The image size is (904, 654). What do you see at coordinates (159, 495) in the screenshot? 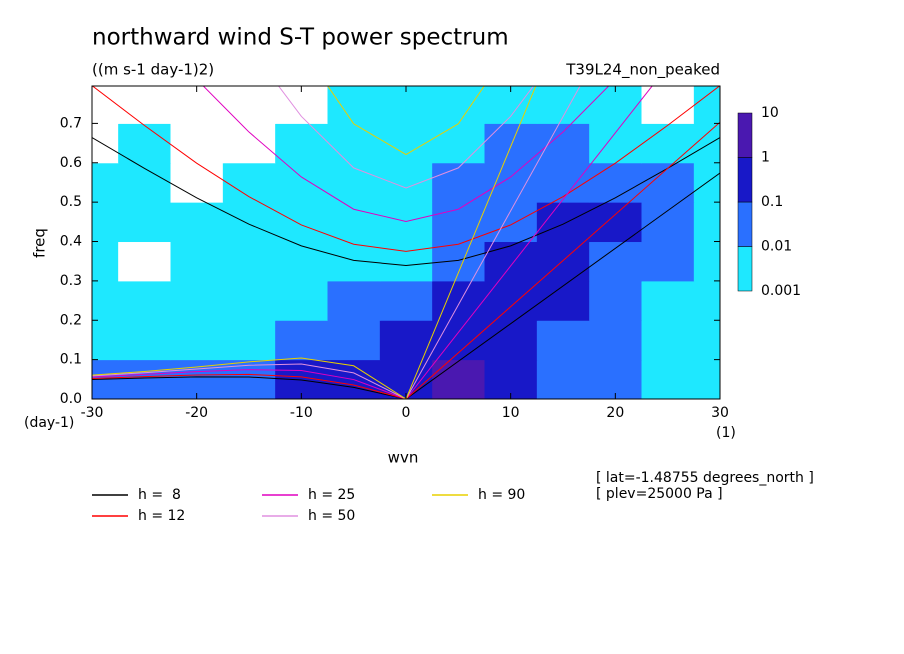
I see `legend-label: h = 8` at bounding box center [159, 495].